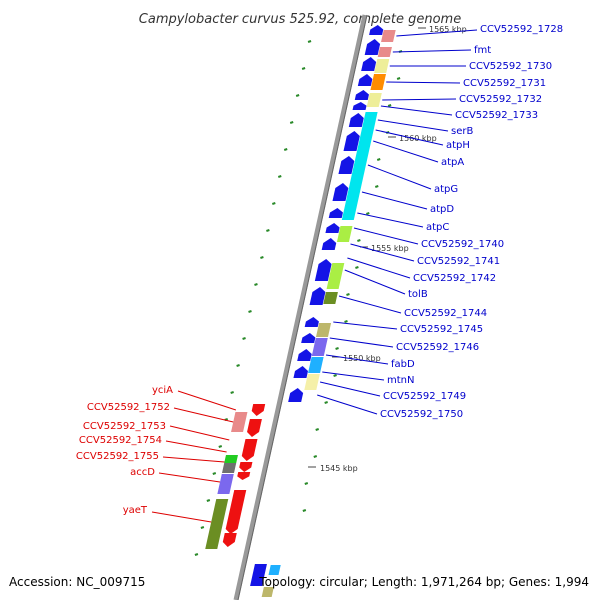  Describe the element at coordinates (362, 358) in the screenshot. I see `kbp-mark: 1550 kbp` at that location.